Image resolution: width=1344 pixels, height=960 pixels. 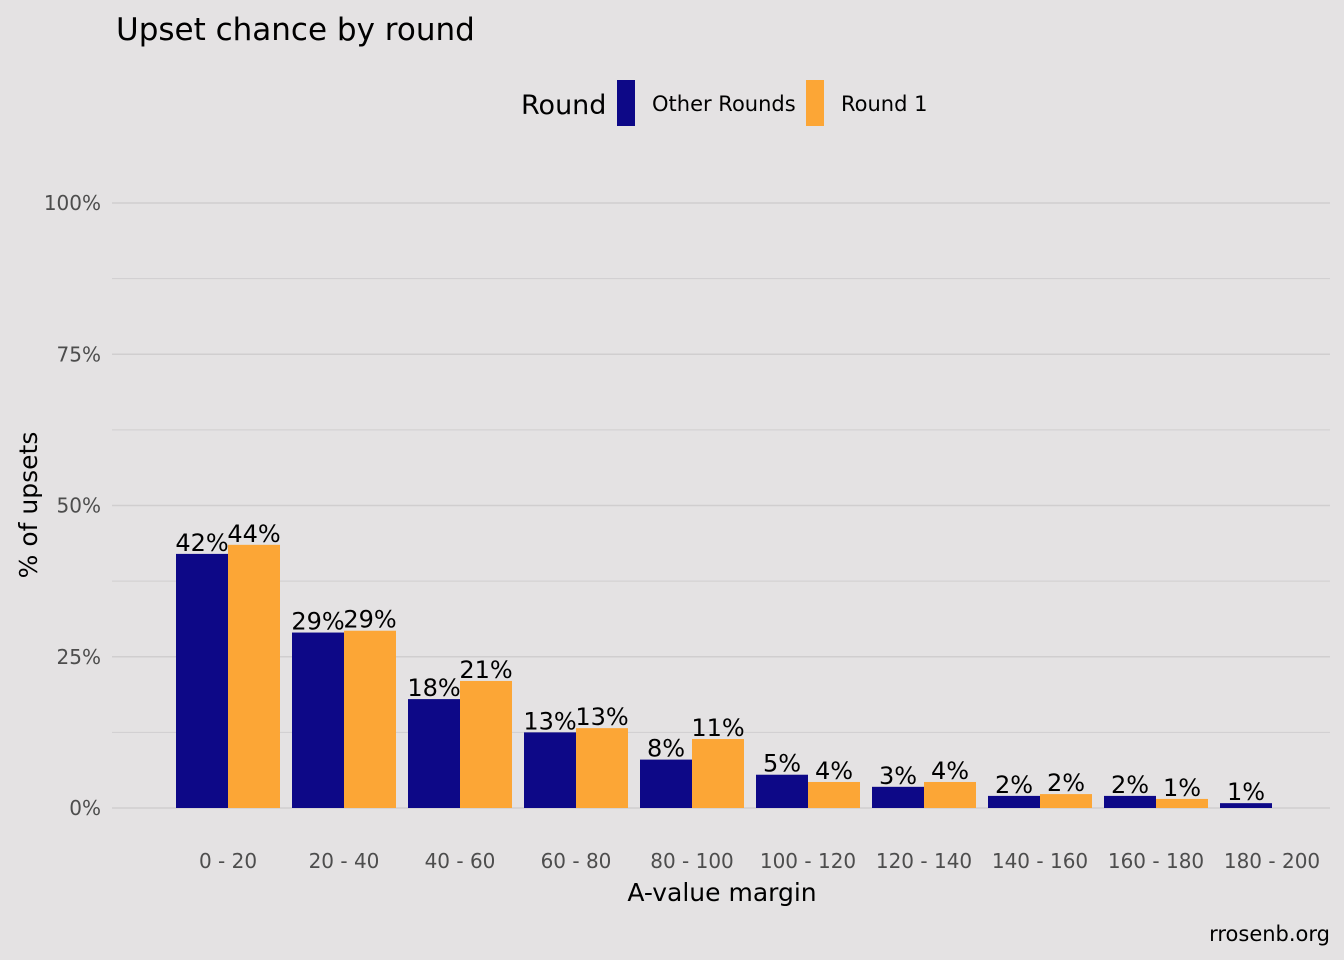 I want to click on x-tick-label: 80 - 100, so click(x=692, y=861).